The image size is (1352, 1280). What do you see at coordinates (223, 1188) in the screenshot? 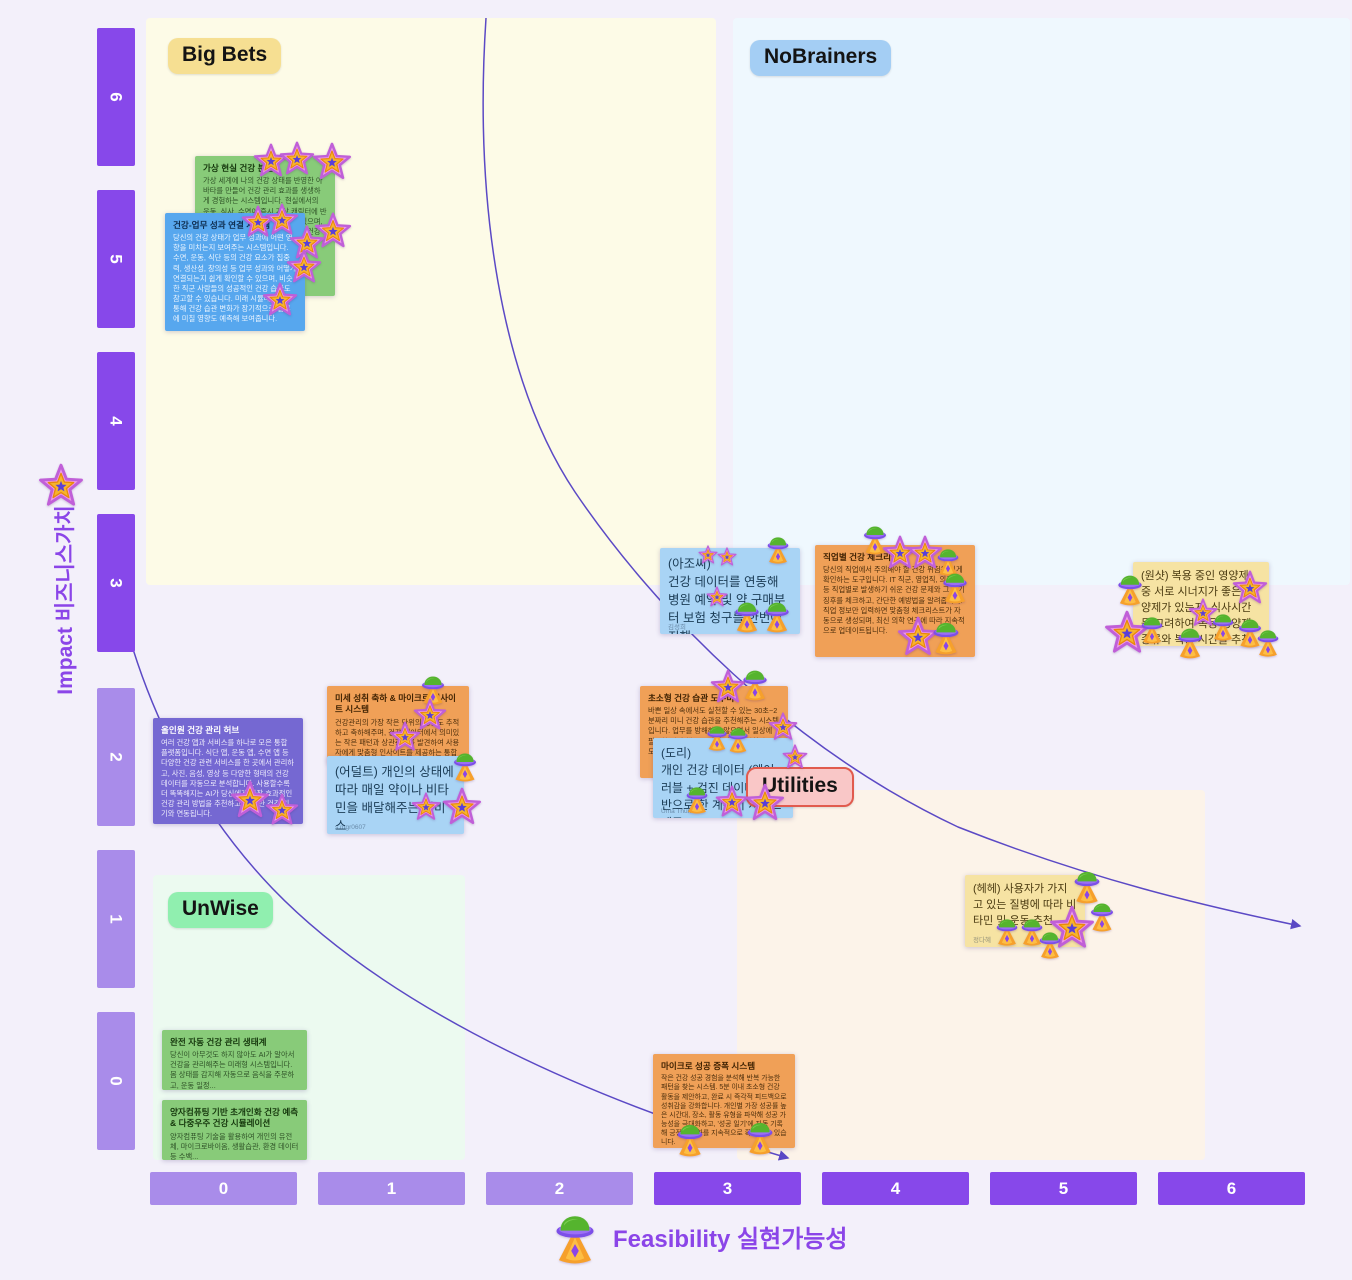
I see `feasibility-tick-0: 0` at bounding box center [223, 1188].